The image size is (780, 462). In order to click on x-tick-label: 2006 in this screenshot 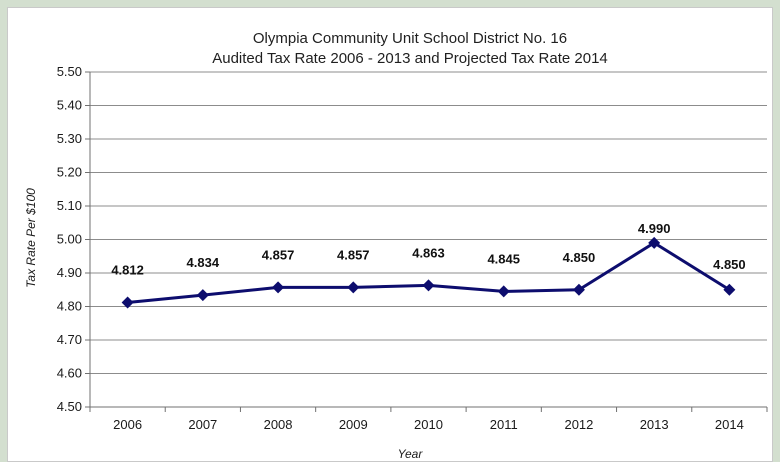, I will do `click(127, 424)`.